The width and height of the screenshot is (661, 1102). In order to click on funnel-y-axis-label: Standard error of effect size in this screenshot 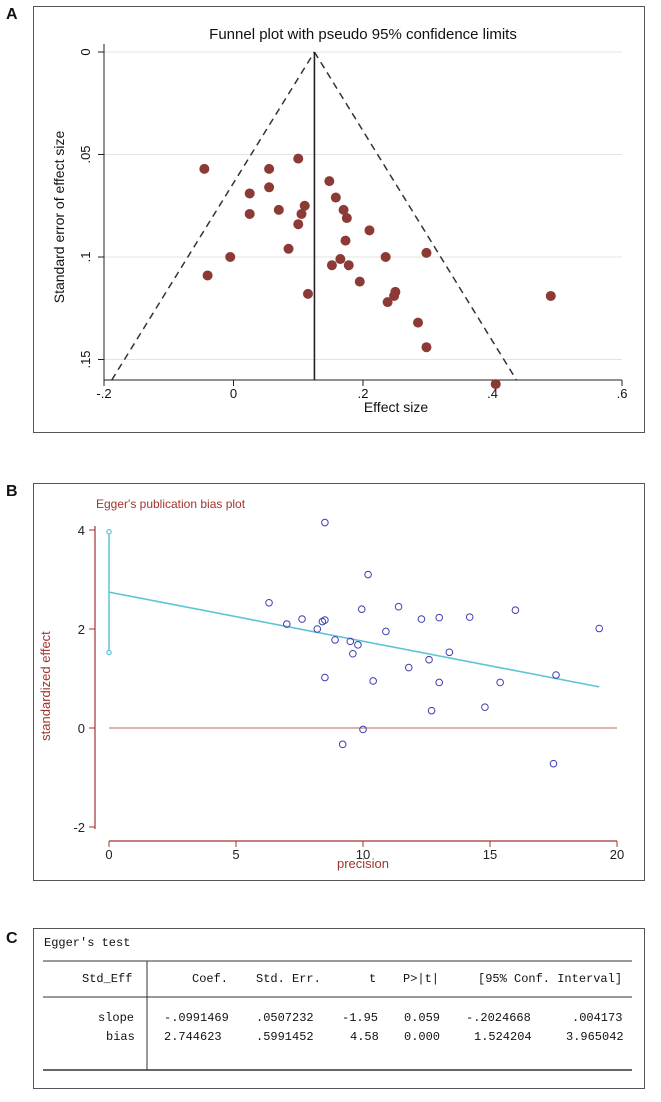, I will do `click(59, 217)`.